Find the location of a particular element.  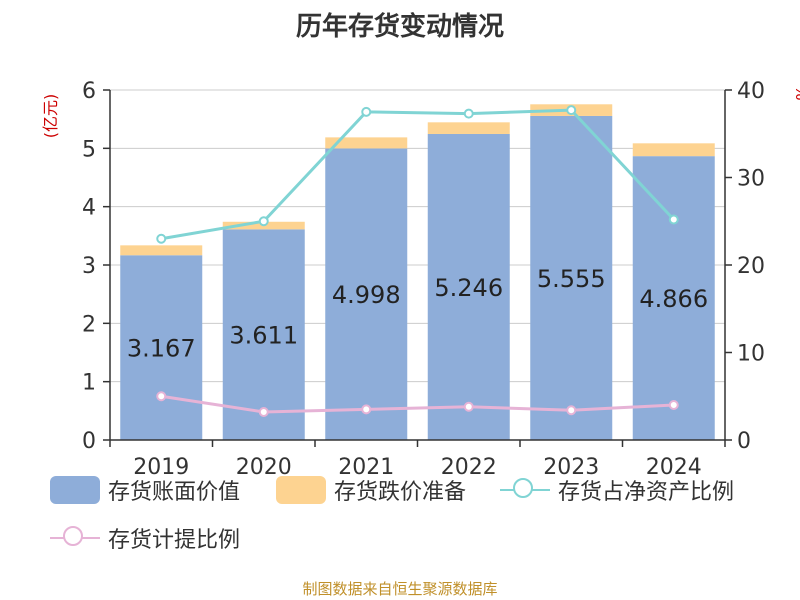

left-tick-label: 4 is located at coordinates (89, 208).